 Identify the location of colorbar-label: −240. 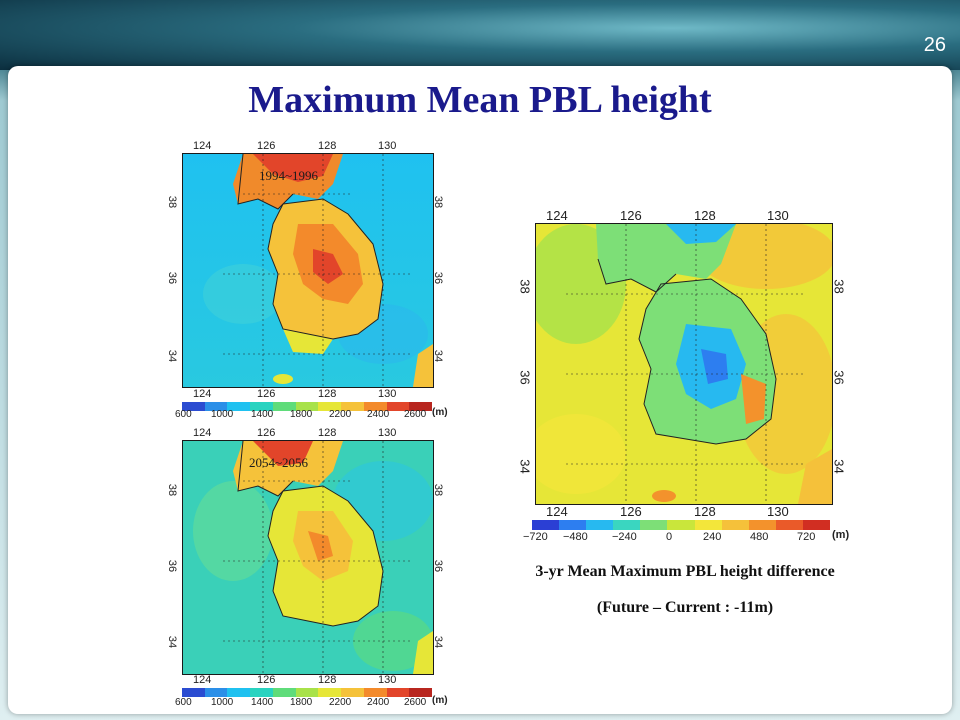
(624, 537).